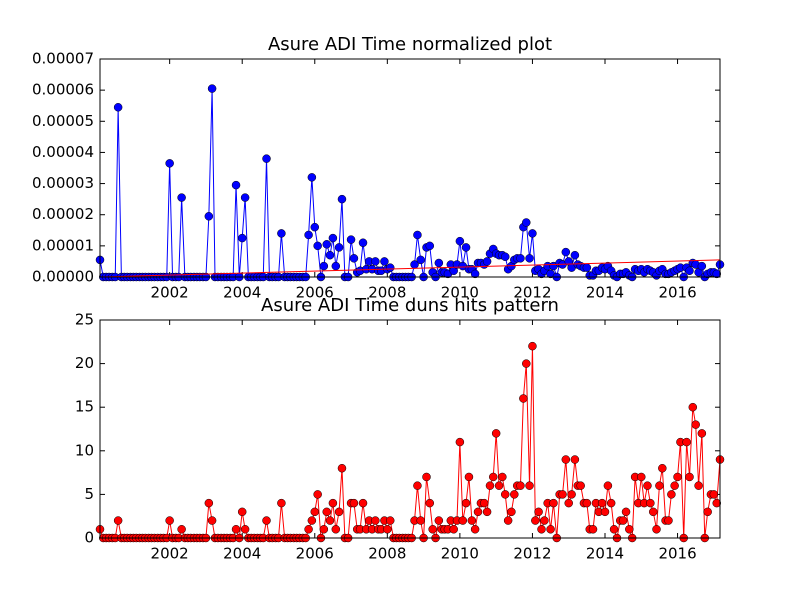 This screenshot has width=800, height=600. I want to click on x-tick-label: 2008, so click(387, 554).